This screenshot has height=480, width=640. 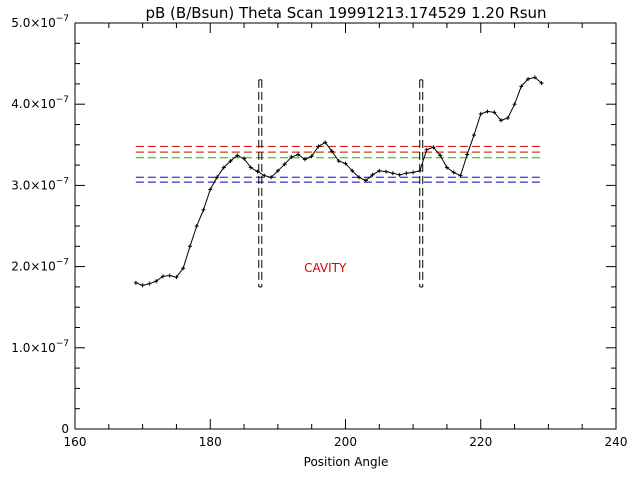 I want to click on reference-lines, so click(x=338, y=164).